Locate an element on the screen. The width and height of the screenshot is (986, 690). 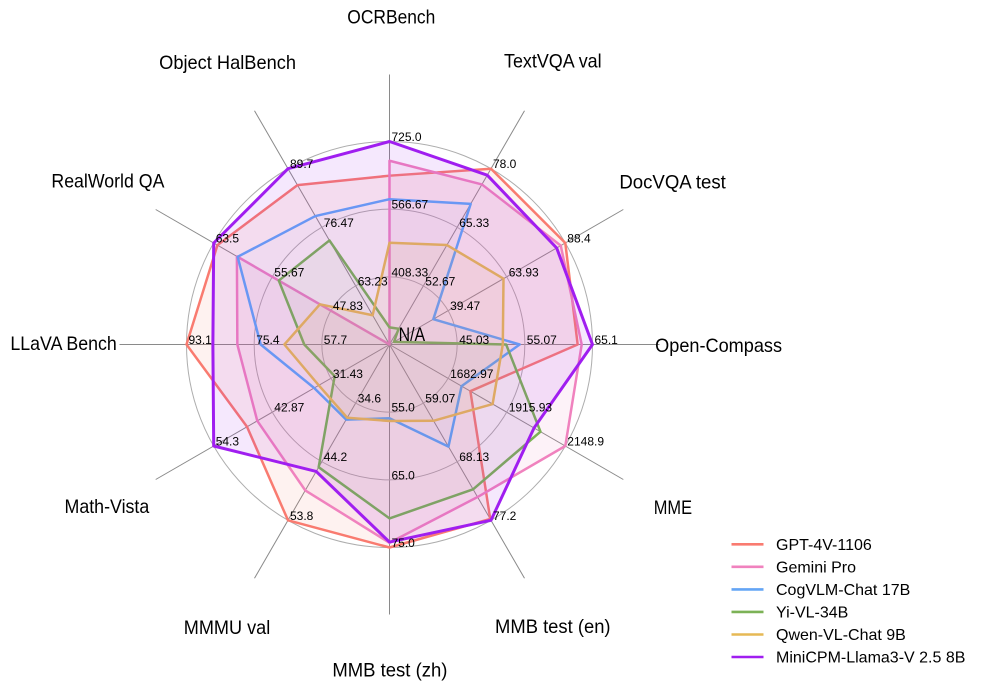
svg-text: 55.0 is located at coordinates (404, 408).